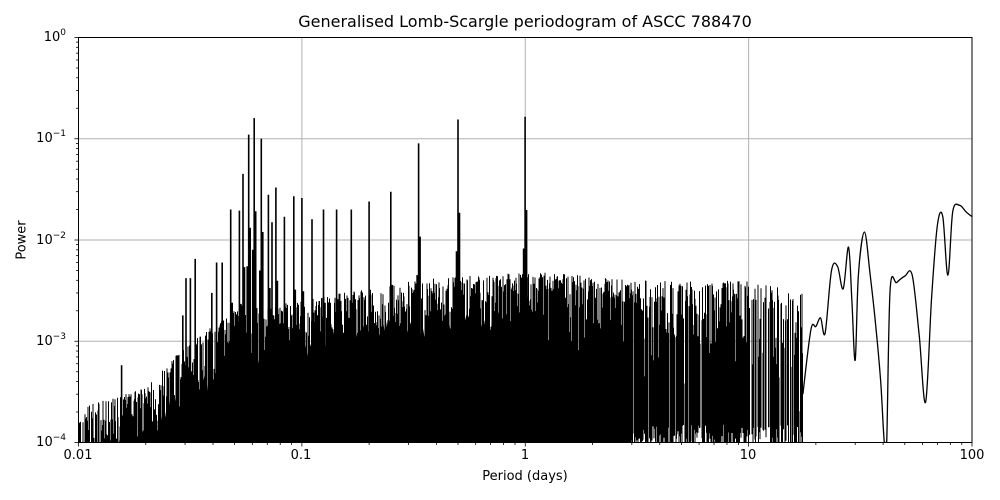  What do you see at coordinates (78, 455) in the screenshot?
I see `x-tick-label: 0.01` at bounding box center [78, 455].